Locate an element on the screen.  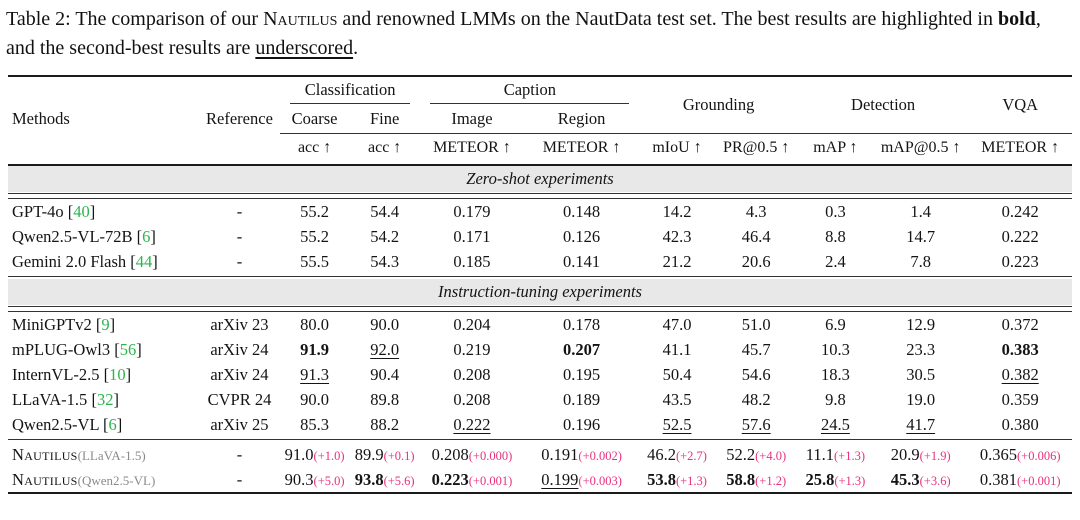
delta-badge: (+1.3) is located at coordinates (691, 480).